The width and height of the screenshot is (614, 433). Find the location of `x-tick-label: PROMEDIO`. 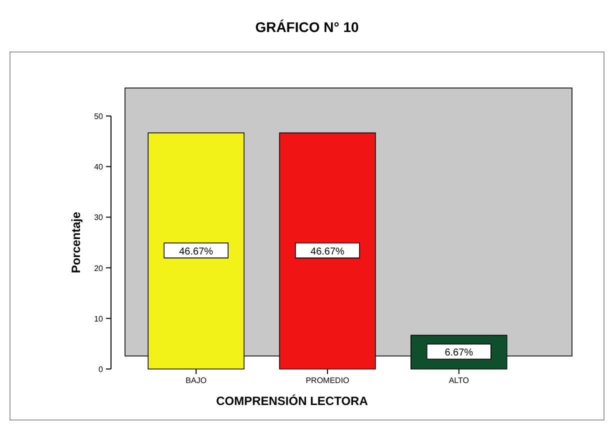

x-tick-label: PROMEDIO is located at coordinates (328, 380).